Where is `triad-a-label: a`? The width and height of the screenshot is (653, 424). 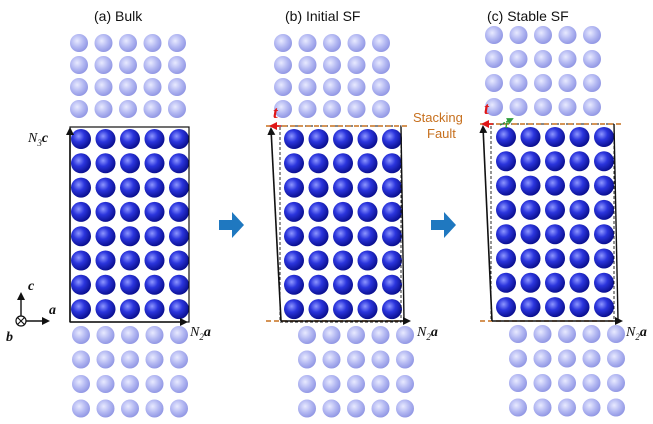
triad-a-label: a is located at coordinates (52, 310).